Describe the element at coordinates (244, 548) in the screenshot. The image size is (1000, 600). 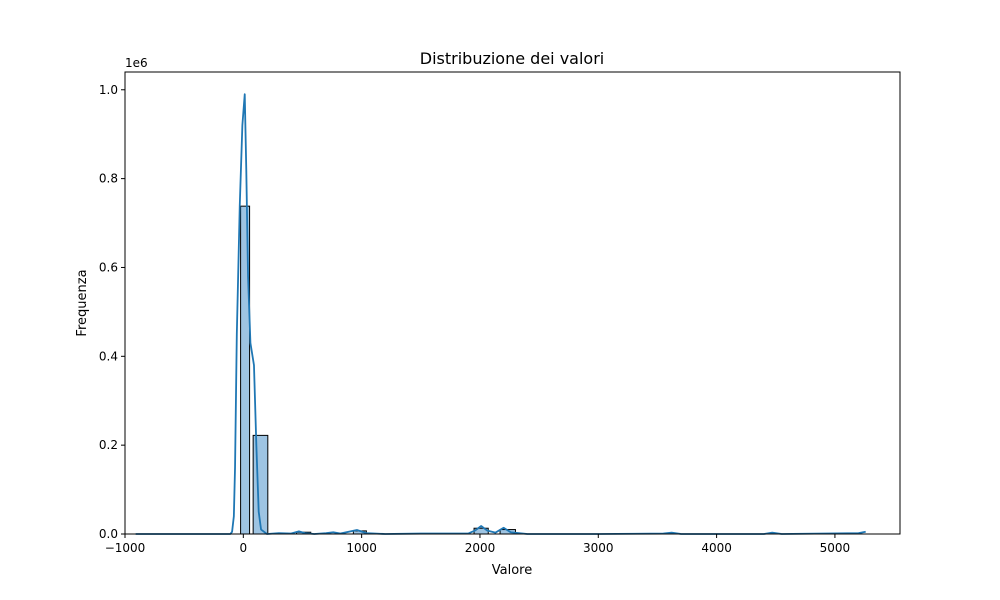
I see `x-tick-label: 0` at that location.